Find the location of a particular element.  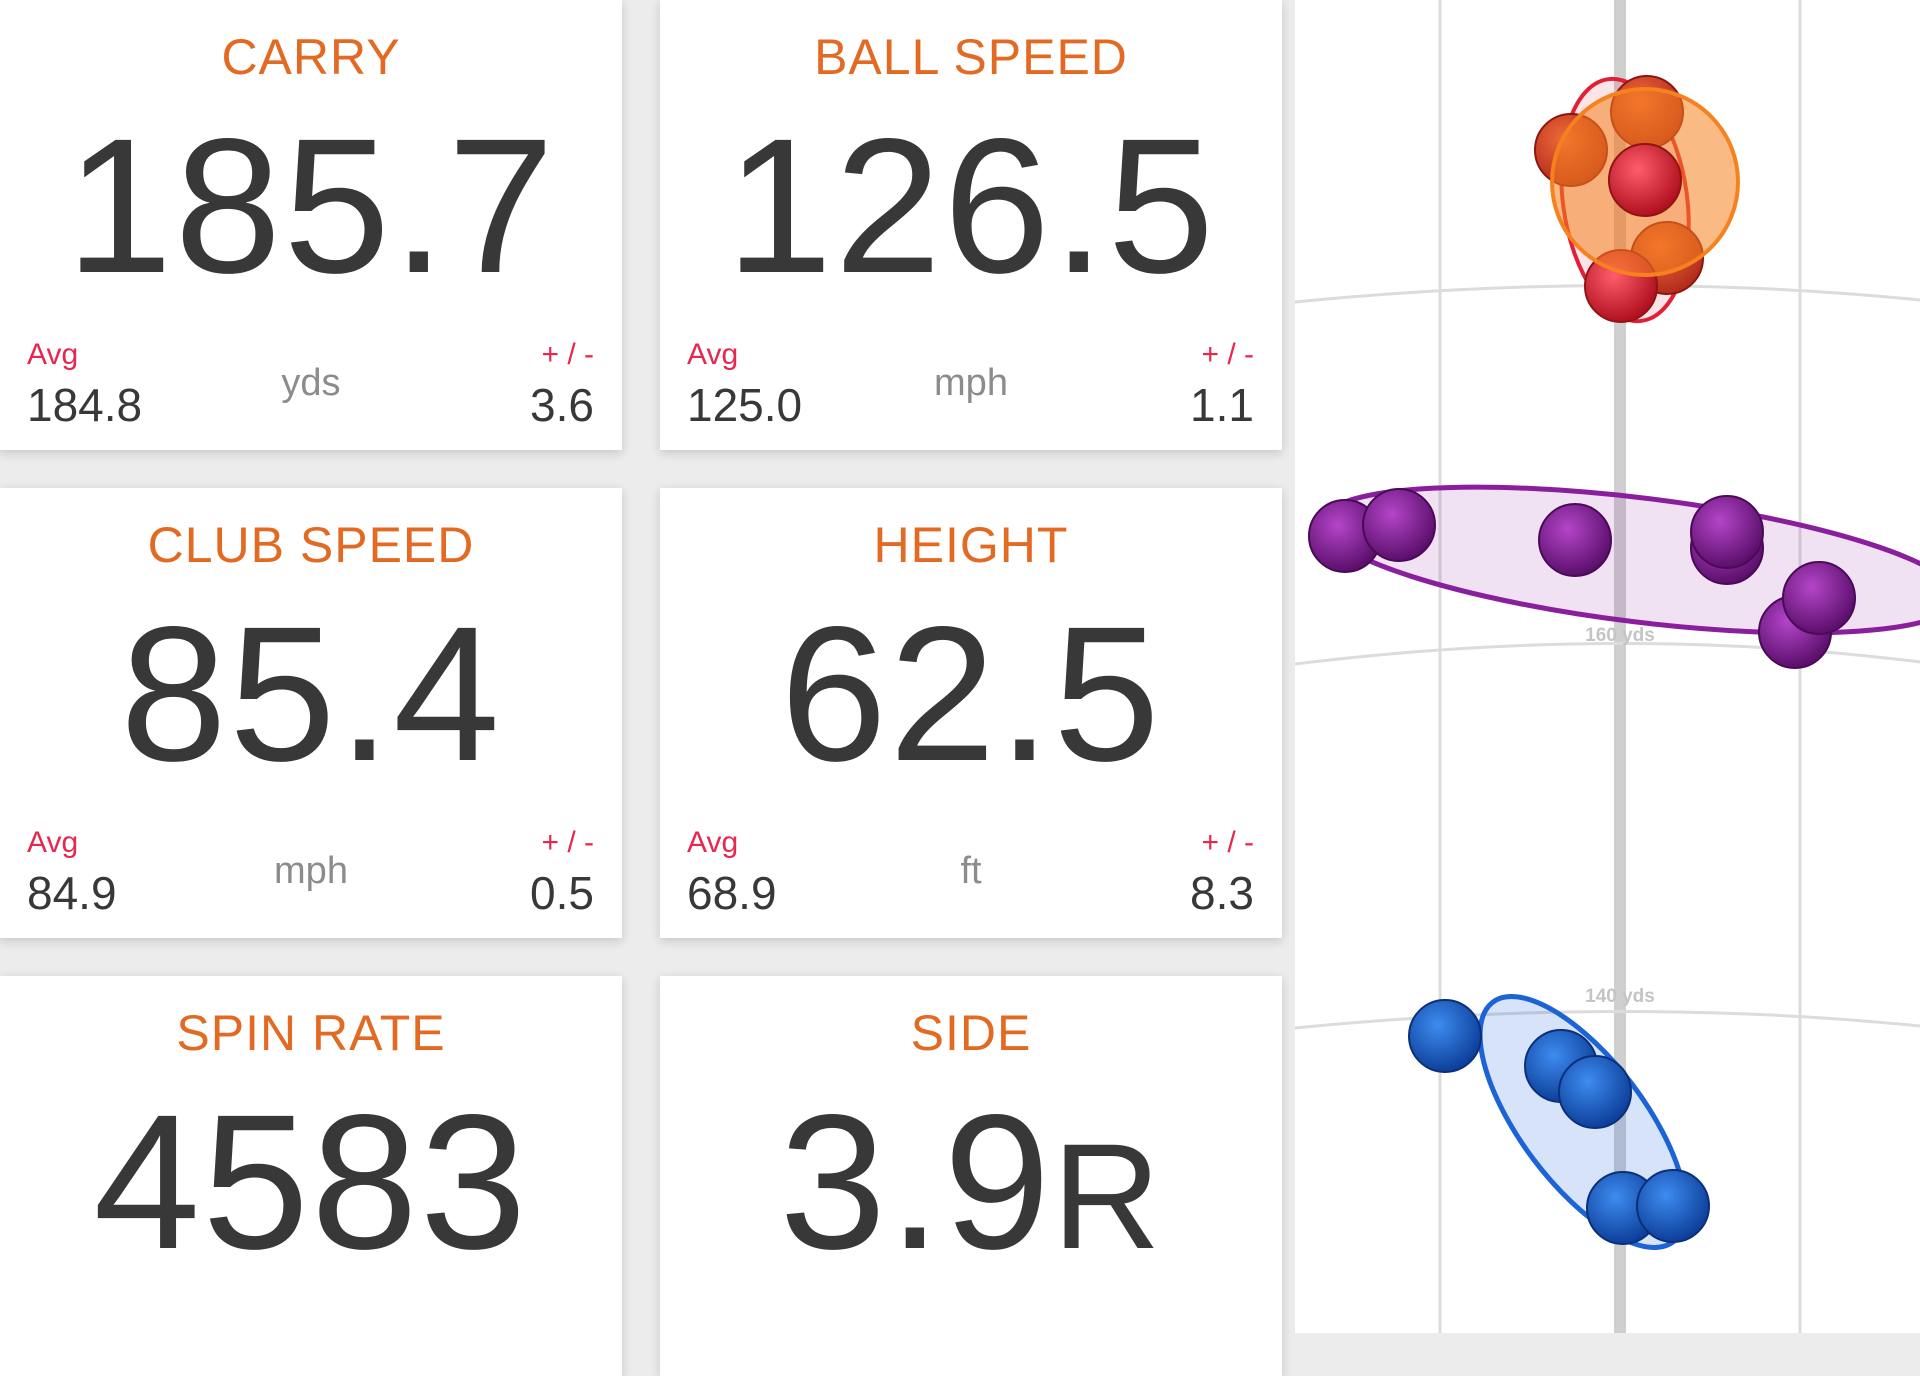

club-speed-title: CLUB SPEED is located at coordinates (311, 545).